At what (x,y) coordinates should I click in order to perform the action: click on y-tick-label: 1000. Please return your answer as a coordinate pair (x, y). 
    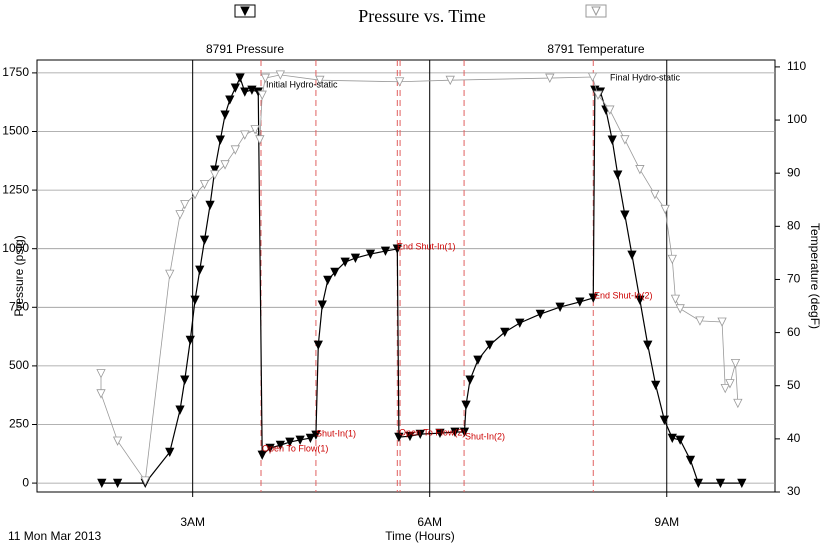
    Looking at the image, I should click on (15, 248).